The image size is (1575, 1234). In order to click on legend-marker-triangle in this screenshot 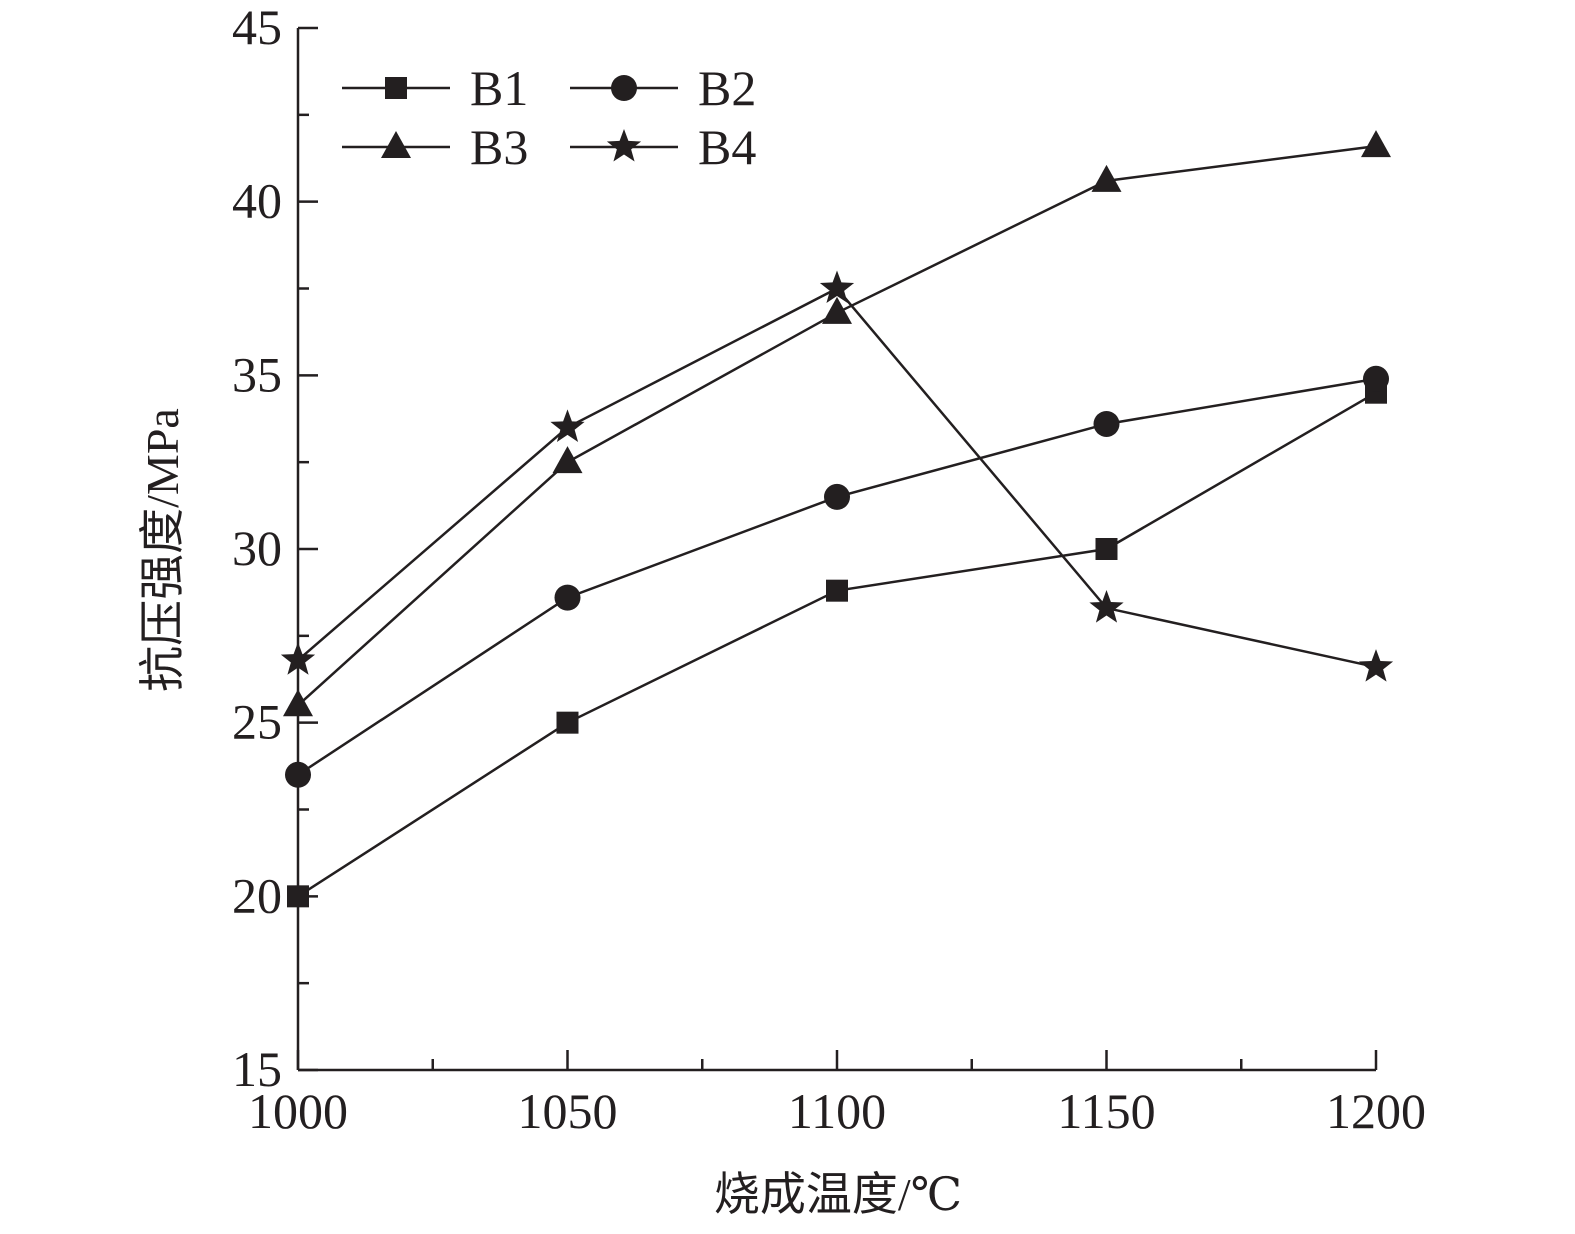, I will do `click(396, 144)`.